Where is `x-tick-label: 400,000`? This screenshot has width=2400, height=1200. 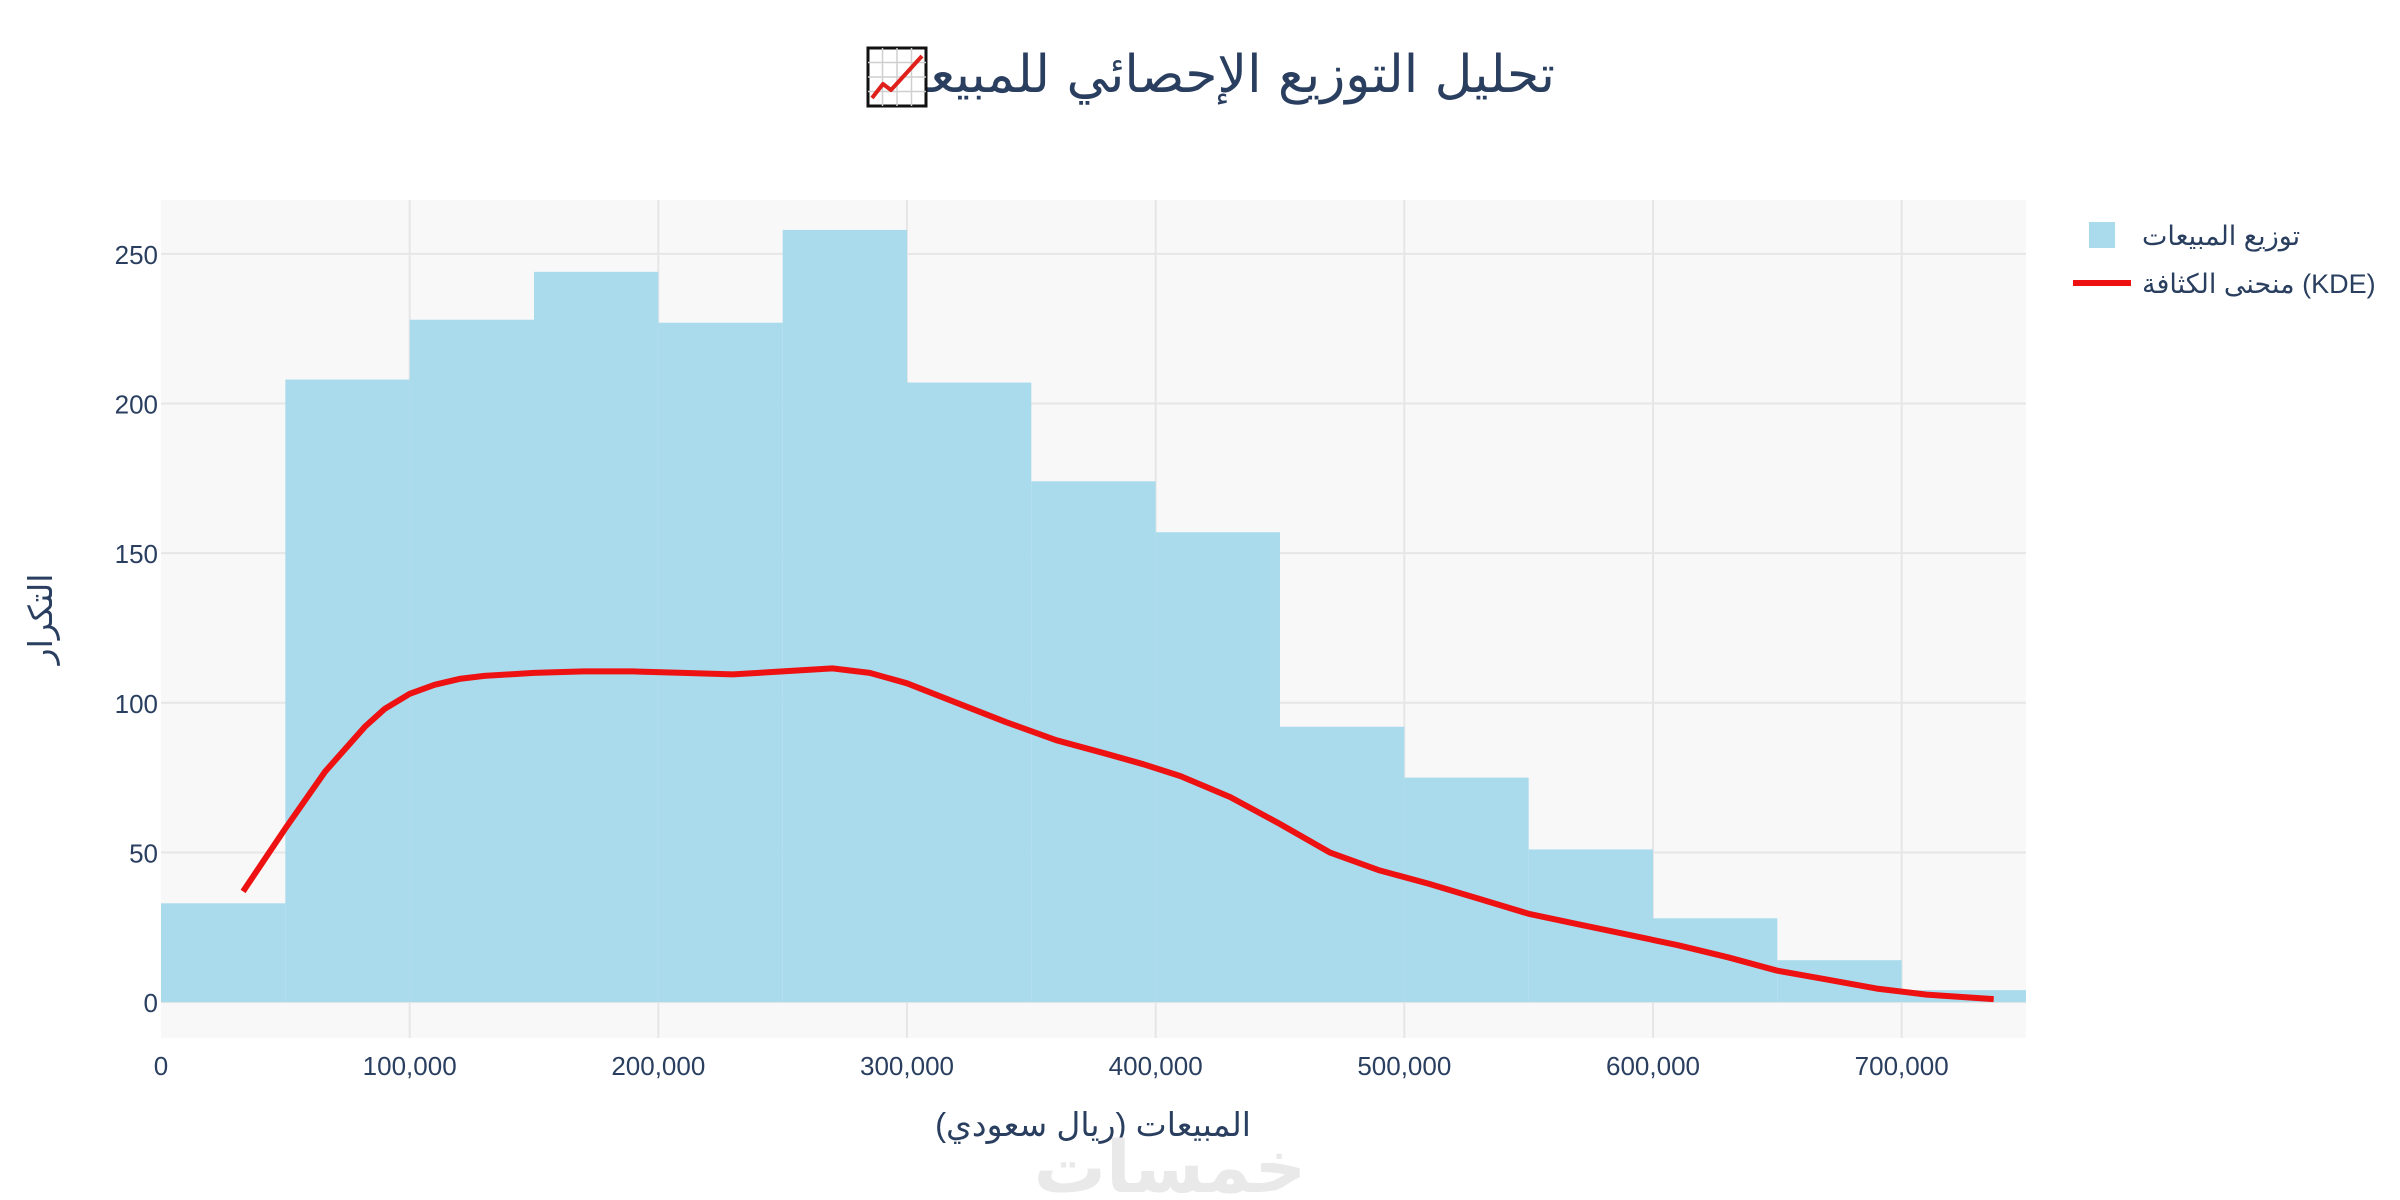 x-tick-label: 400,000 is located at coordinates (1156, 1066).